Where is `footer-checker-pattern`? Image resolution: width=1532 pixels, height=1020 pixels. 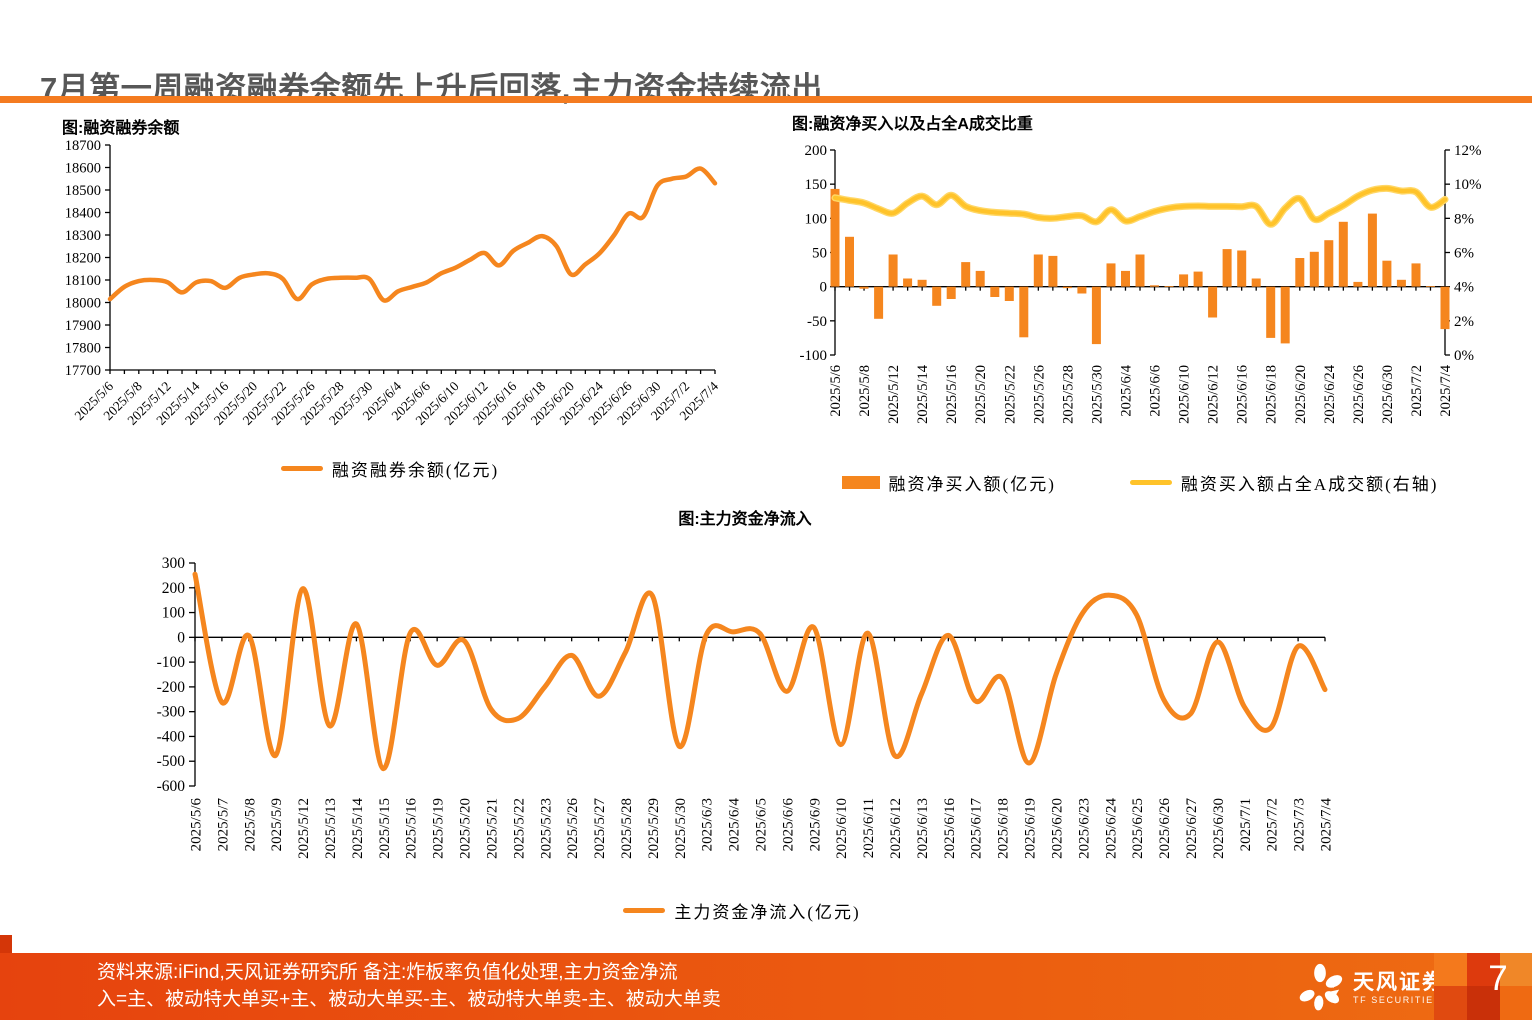
footer-checker-pattern is located at coordinates (1483, 986).